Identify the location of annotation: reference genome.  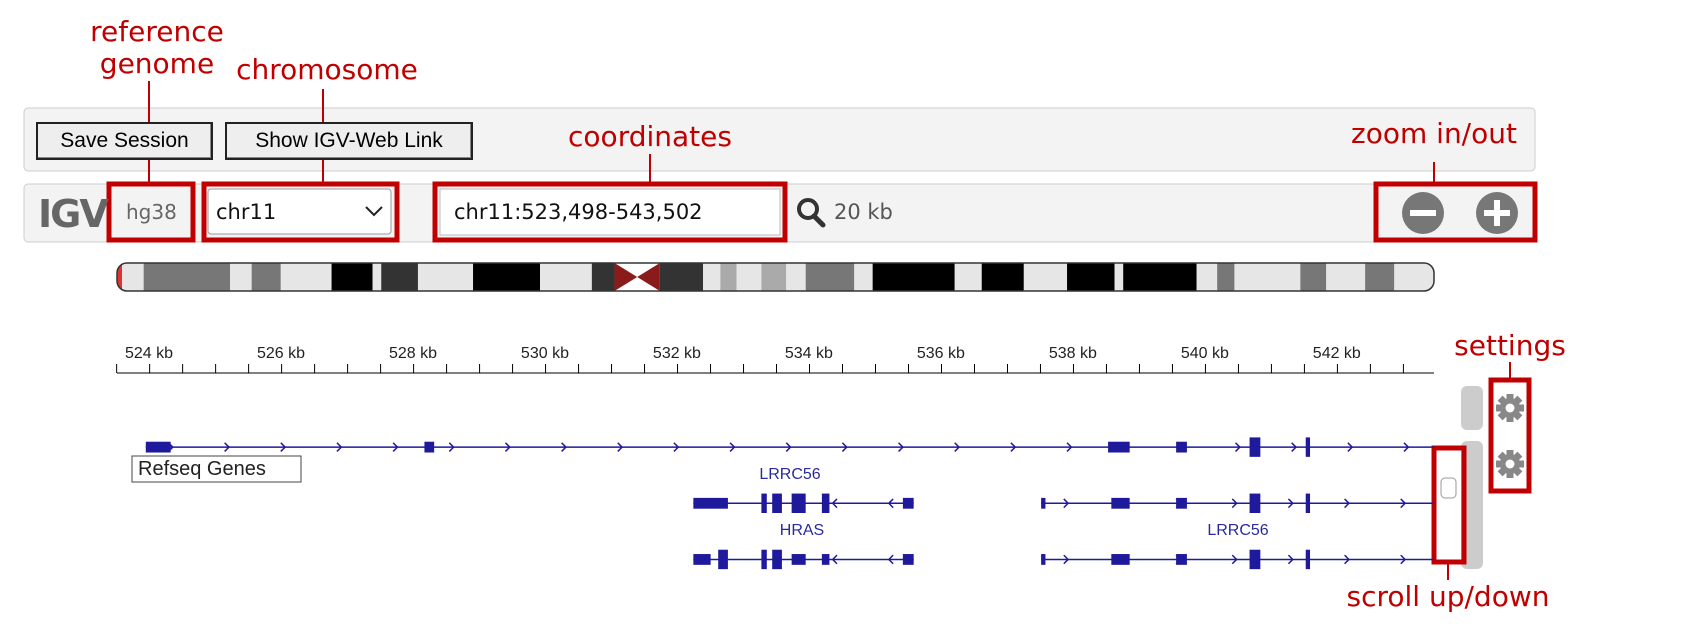
(157, 47).